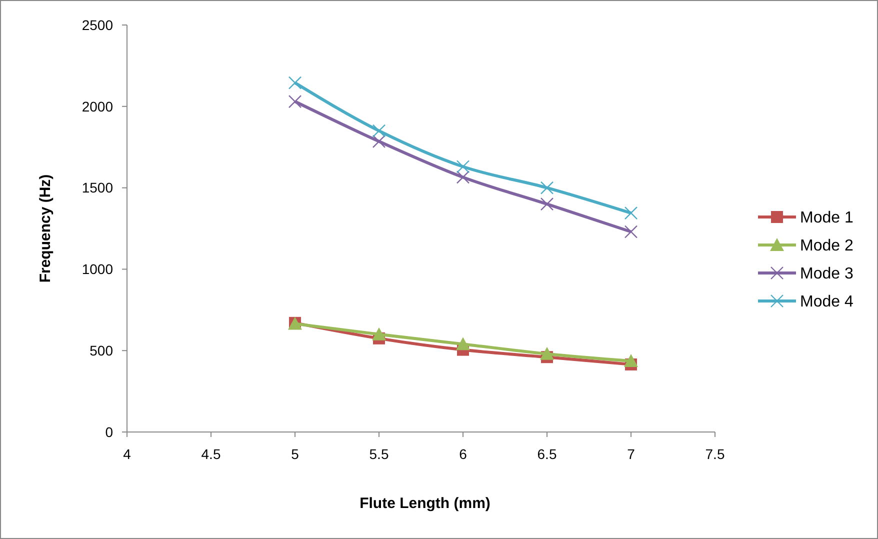 This screenshot has height=539, width=878. I want to click on legend-label: Mode 1, so click(827, 218).